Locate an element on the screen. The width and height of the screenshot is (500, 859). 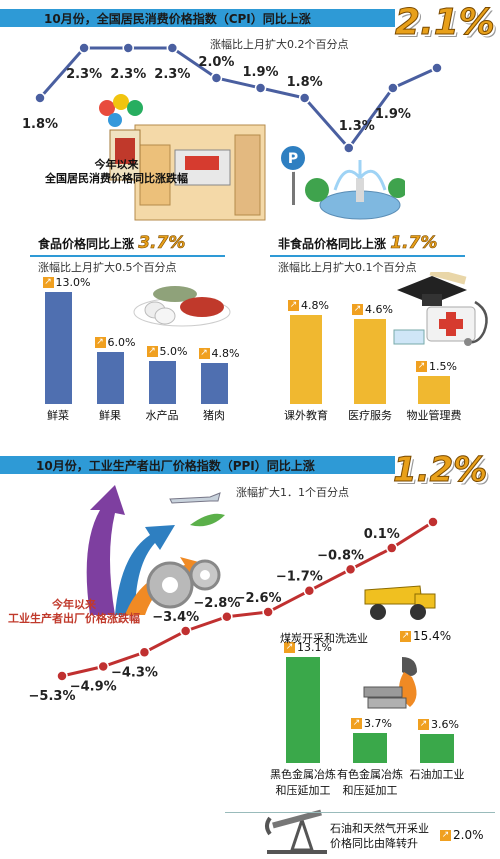
nonfood-bar-label: 4.6% is located at coordinates (379, 309).